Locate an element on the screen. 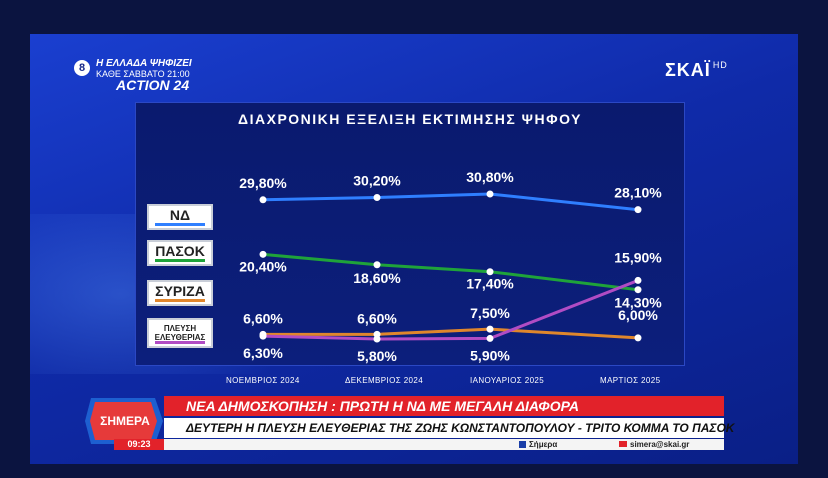 This screenshot has height=478, width=828. facebook-handle: Σήμερα is located at coordinates (538, 444).